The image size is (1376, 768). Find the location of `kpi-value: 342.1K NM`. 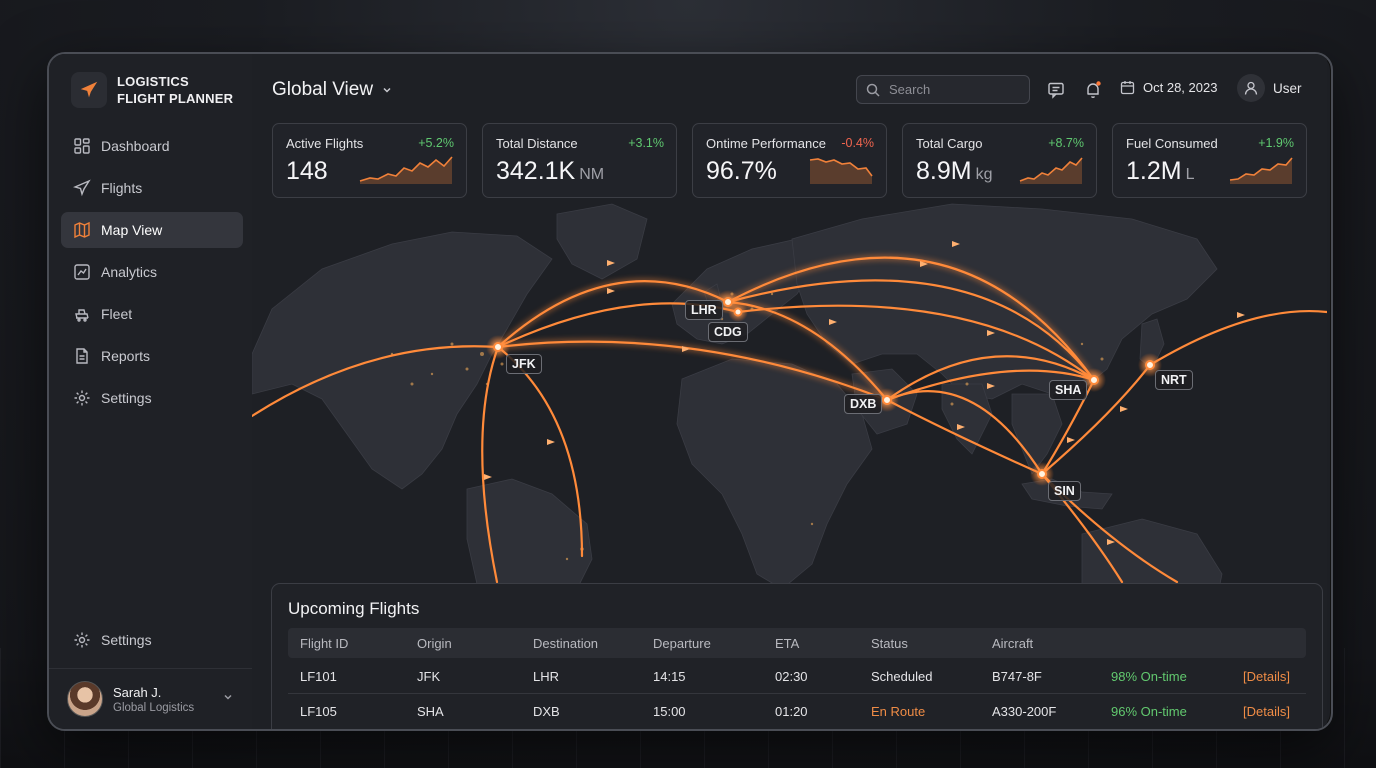

kpi-value: 342.1K NM is located at coordinates (550, 171).